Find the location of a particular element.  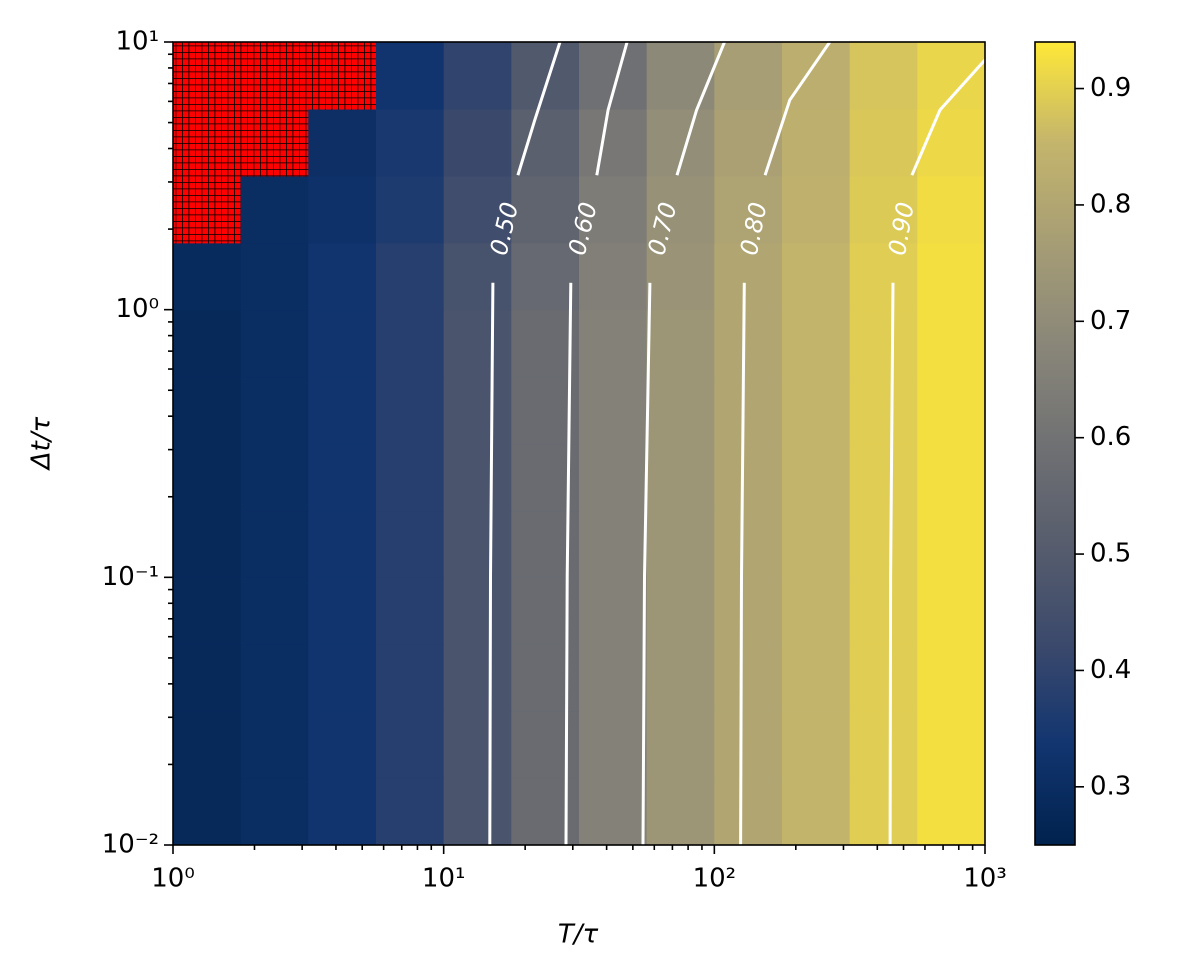

colorbar-tick-label: 0.7 is located at coordinates (1110, 321).